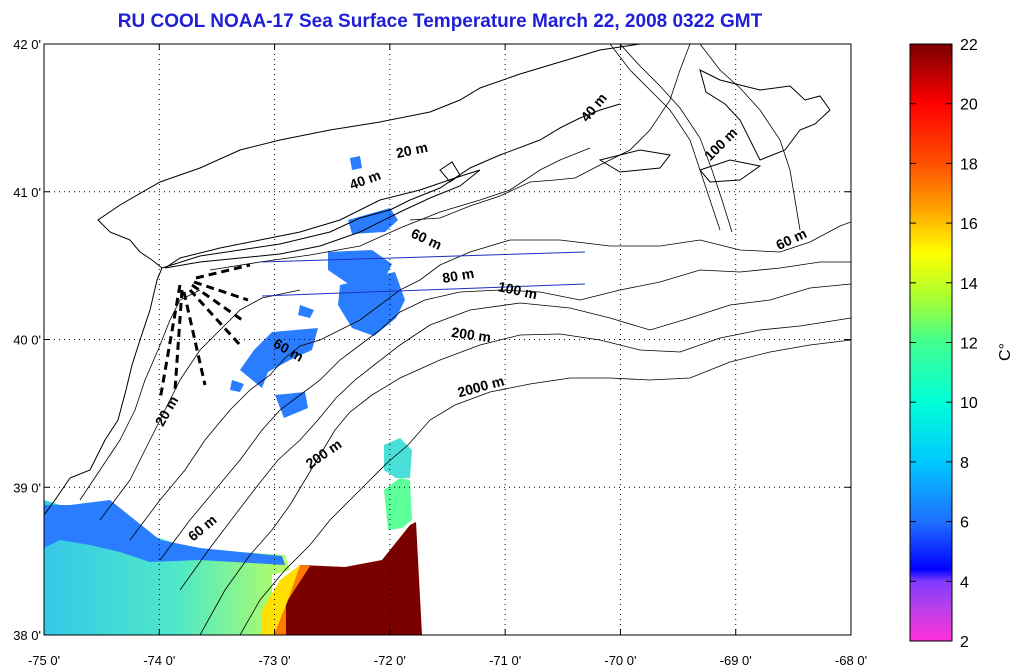 Image resolution: width=1016 pixels, height=672 pixels. Describe the element at coordinates (398, 504) in the screenshot. I see `sst-offshore-green` at that location.